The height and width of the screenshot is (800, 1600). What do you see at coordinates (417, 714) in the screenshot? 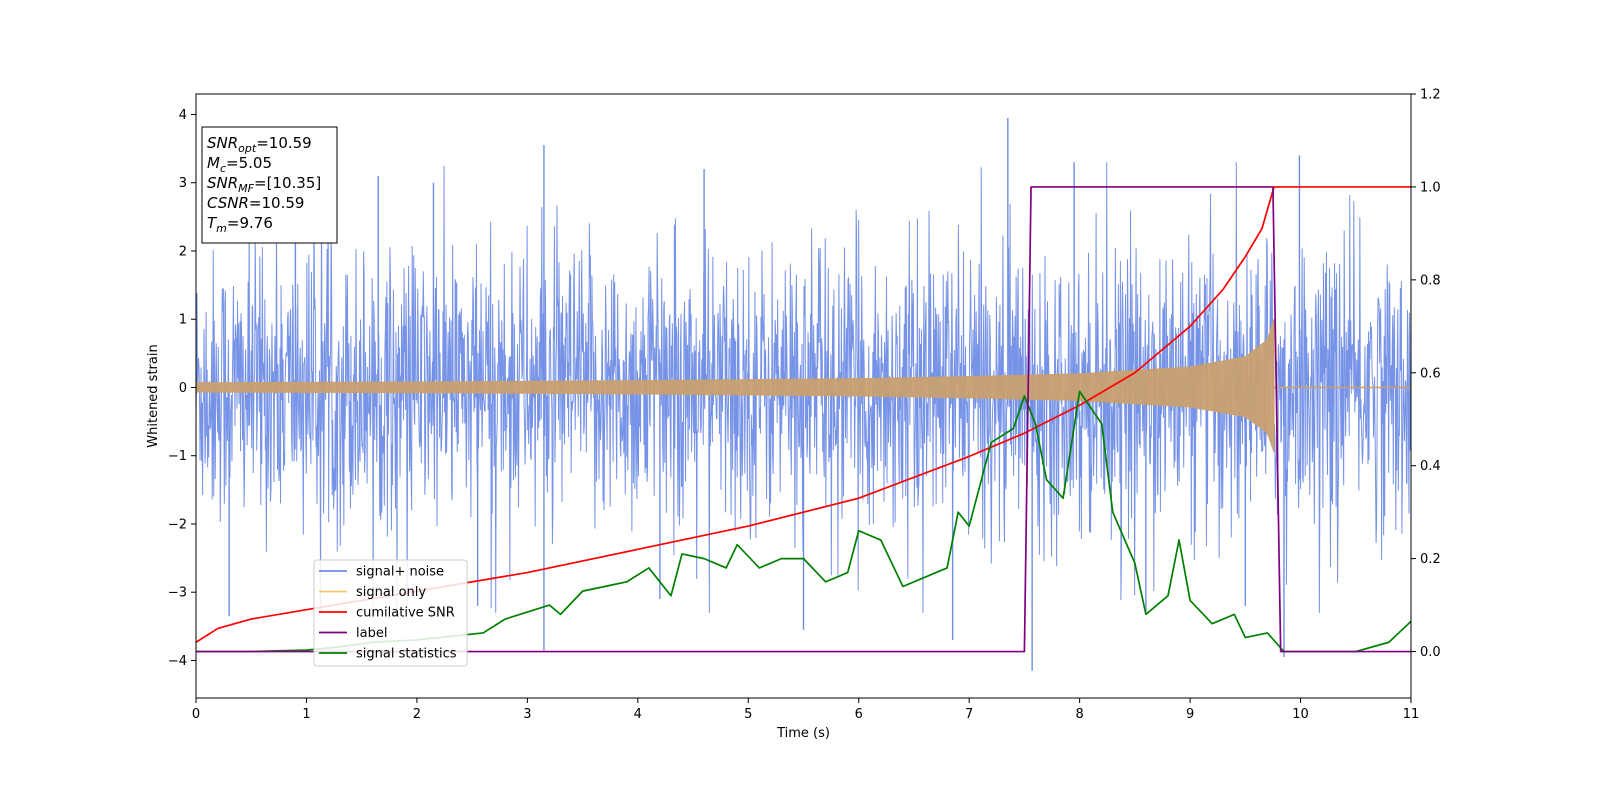
I see `x-tick-label: 2` at bounding box center [417, 714].